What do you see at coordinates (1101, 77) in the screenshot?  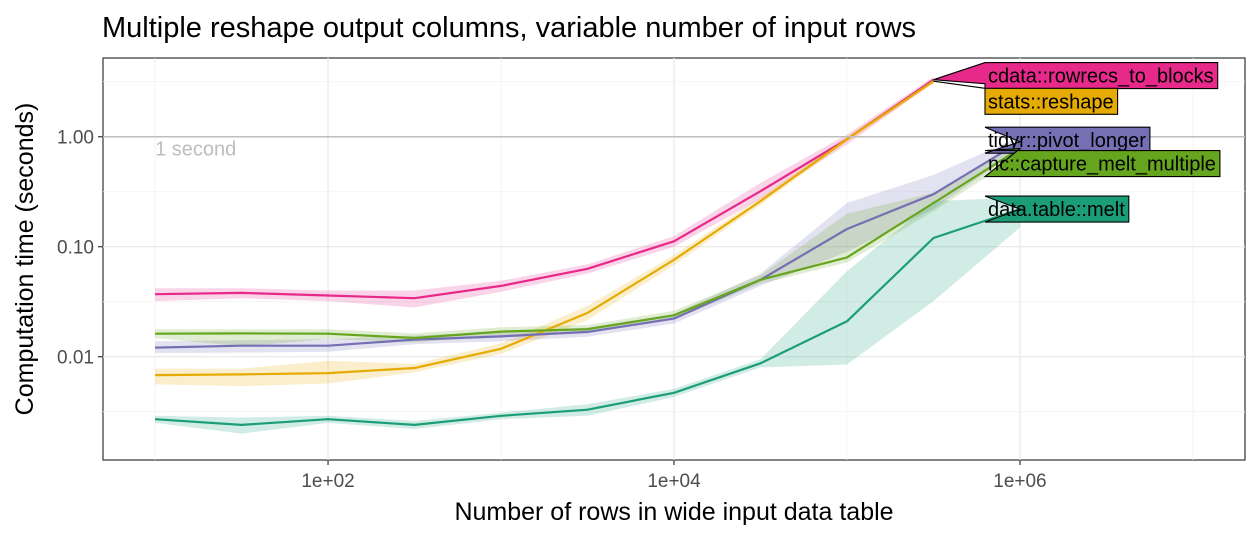 I see `direct-label-text: cdata::rowrecs_to_blocks` at bounding box center [1101, 77].